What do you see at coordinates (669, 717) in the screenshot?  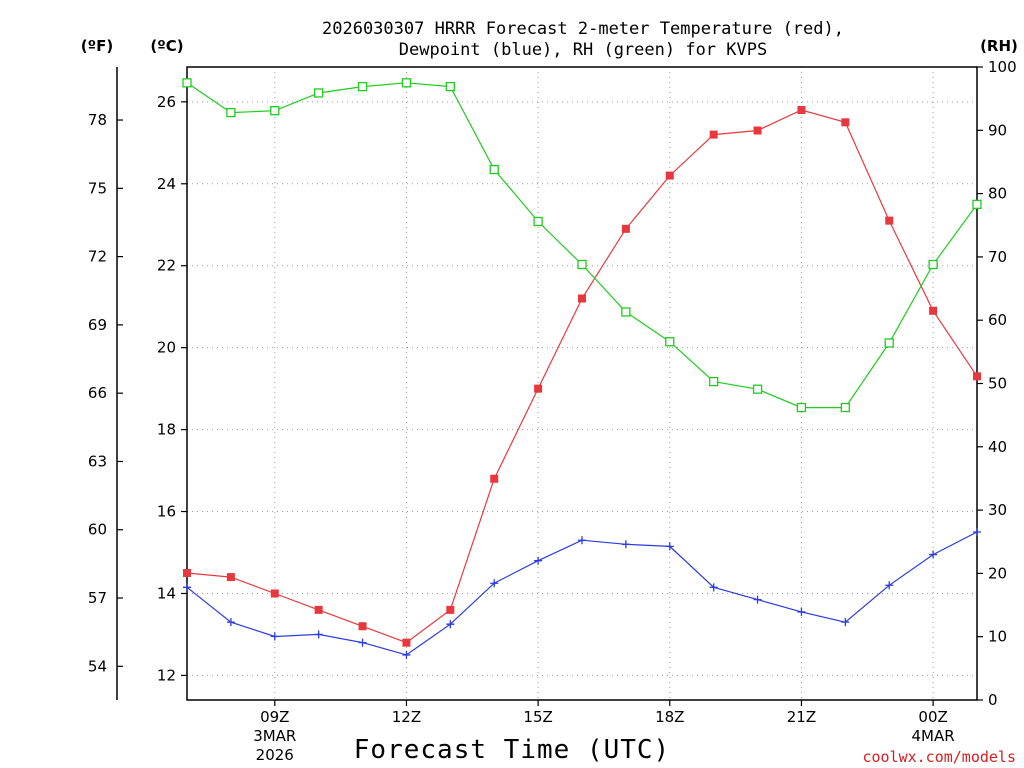 I see `time-tick-label: 18Z` at bounding box center [669, 717].